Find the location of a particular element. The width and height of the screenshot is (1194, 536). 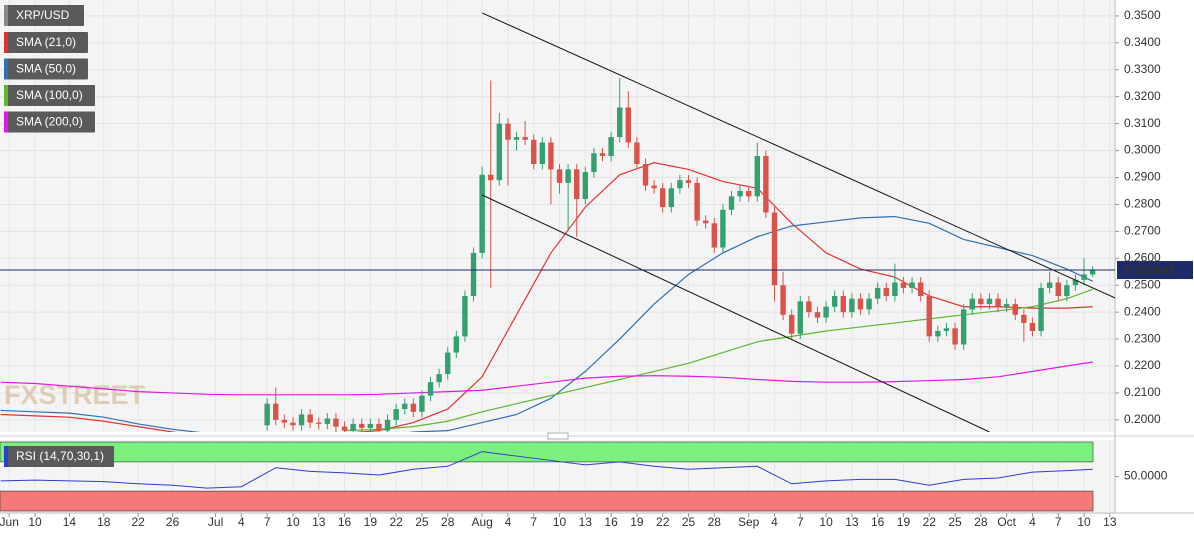

pane-handle is located at coordinates (558, 436).